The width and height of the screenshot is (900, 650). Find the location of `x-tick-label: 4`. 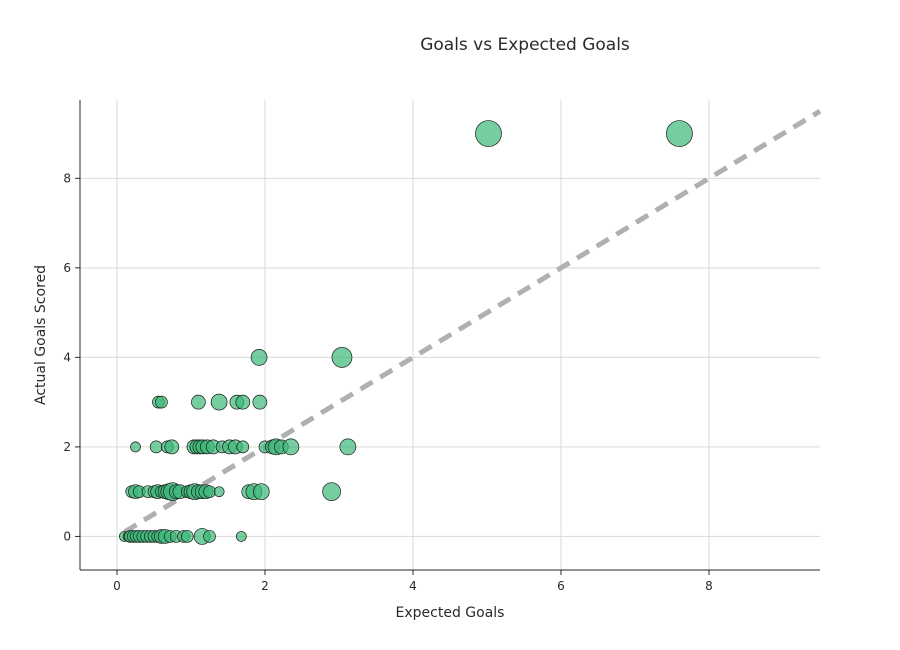

x-tick-label: 4 is located at coordinates (413, 586).